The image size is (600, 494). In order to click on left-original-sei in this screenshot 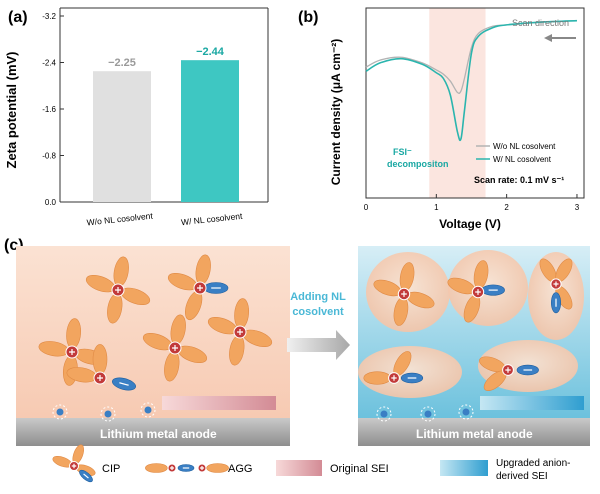, I will do `click(219, 403)`.